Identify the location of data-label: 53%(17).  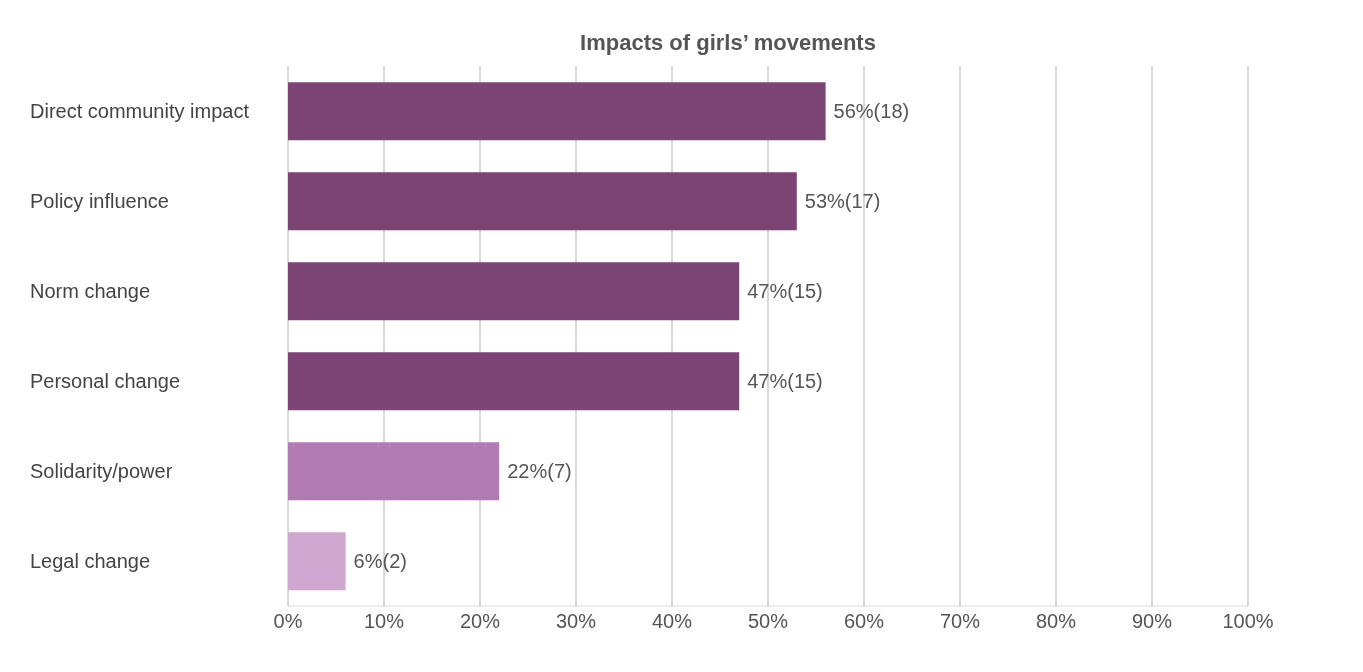
(842, 201).